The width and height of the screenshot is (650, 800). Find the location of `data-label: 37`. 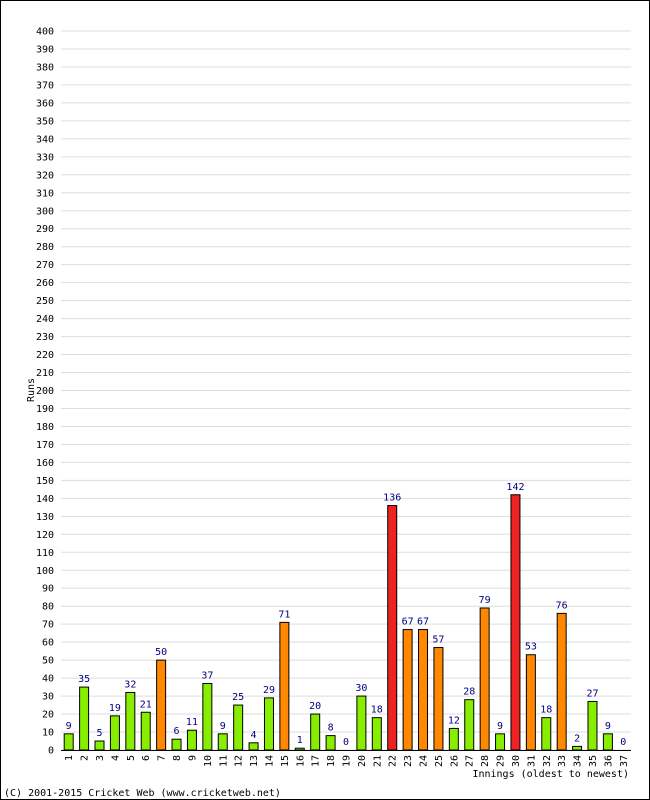

data-label: 37 is located at coordinates (207, 675).